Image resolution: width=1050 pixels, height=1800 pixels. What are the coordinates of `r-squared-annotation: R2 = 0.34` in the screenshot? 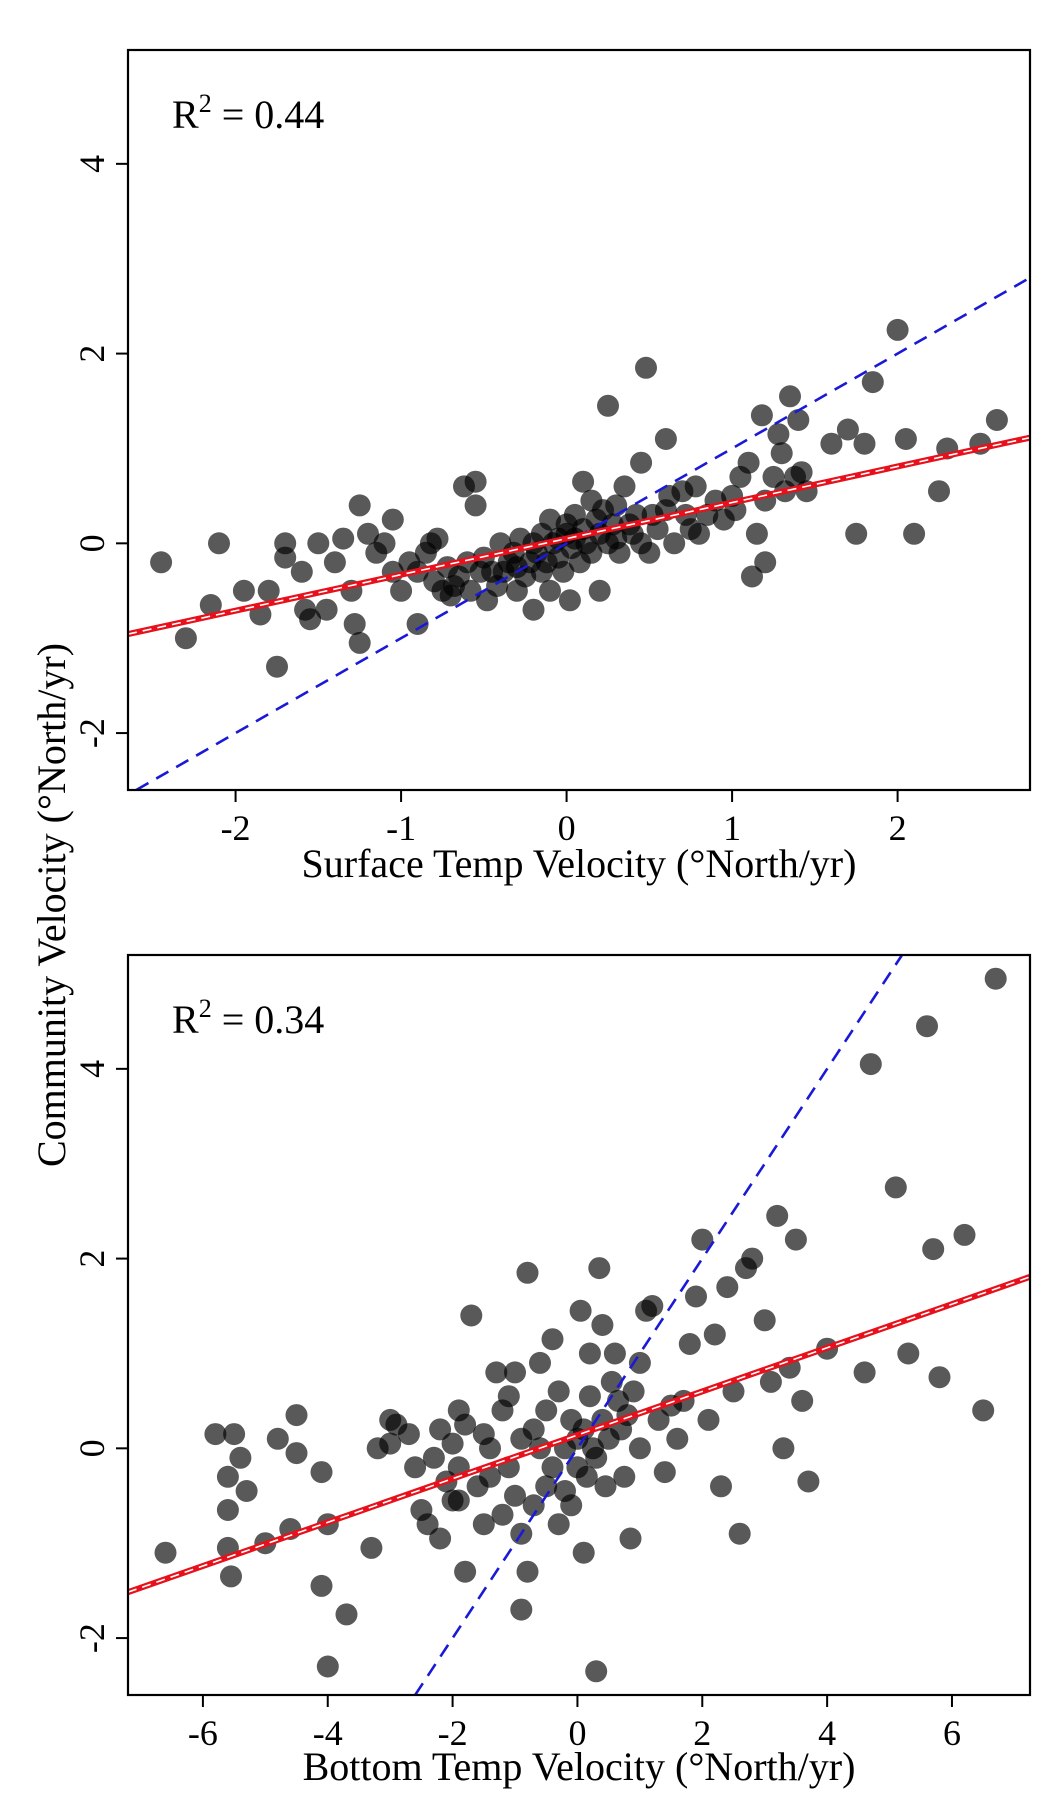 It's located at (248, 1018).